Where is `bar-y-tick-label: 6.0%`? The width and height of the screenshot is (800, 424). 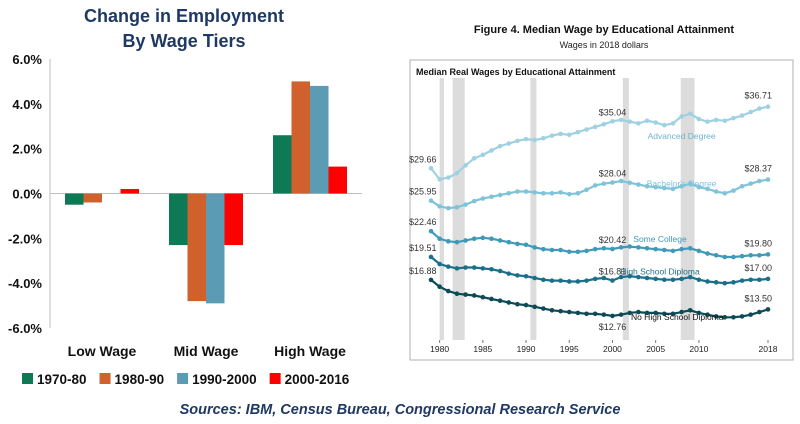
bar-y-tick-label: 6.0% is located at coordinates (27, 59).